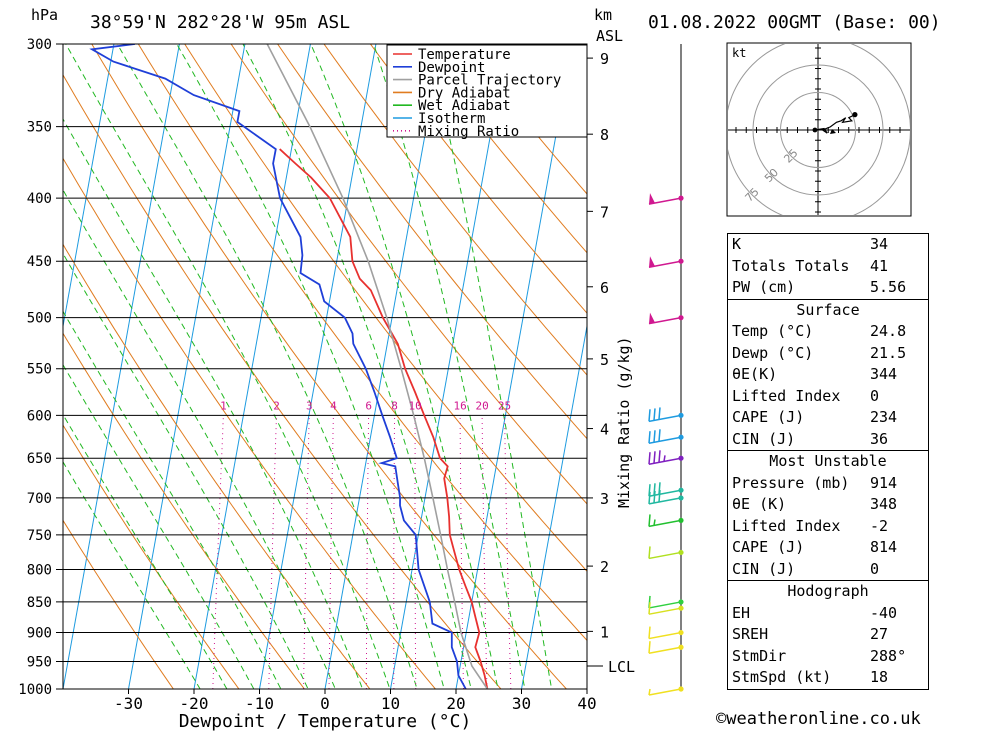 This screenshot has height=733, width=1000. I want to click on hodograph-end-dot, so click(855, 115).